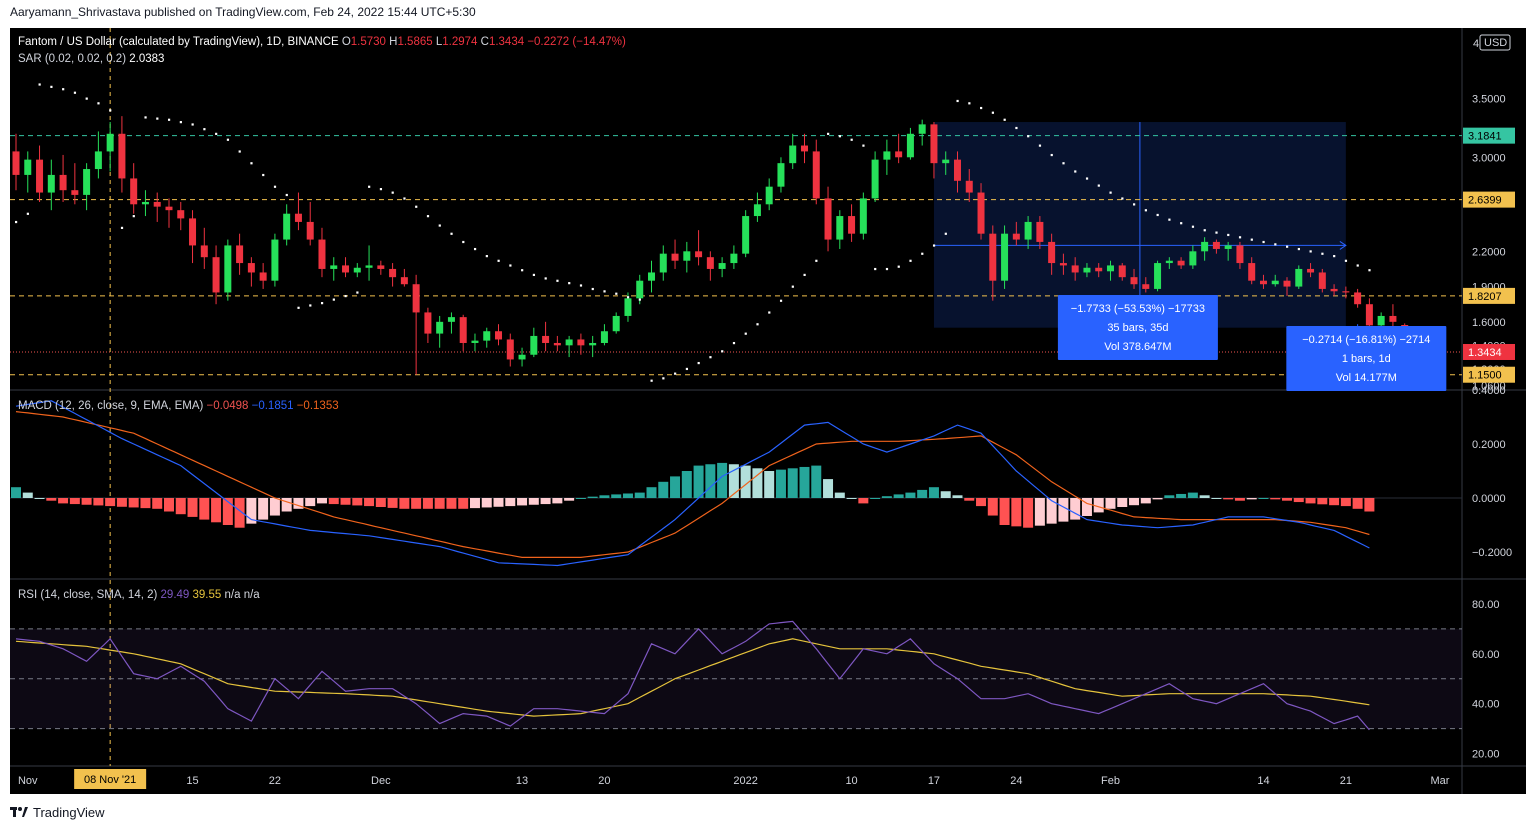 The height and width of the screenshot is (828, 1536). I want to click on sar-legend: SAR (0.02, 0.02, 0.2) 2.0383, so click(91, 59).